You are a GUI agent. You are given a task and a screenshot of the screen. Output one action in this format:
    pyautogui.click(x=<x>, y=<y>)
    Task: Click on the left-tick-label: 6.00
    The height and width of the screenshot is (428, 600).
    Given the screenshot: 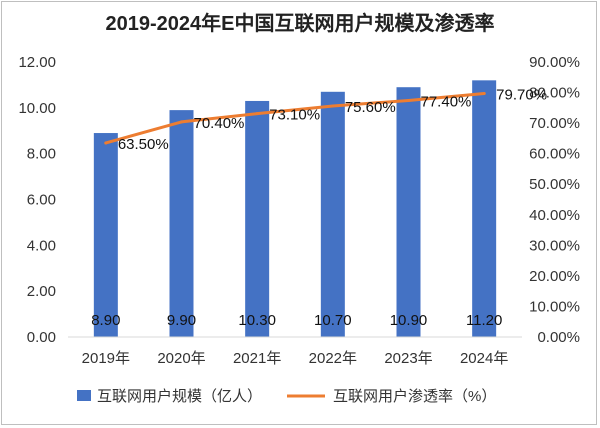 What is the action you would take?
    pyautogui.click(x=41, y=200)
    